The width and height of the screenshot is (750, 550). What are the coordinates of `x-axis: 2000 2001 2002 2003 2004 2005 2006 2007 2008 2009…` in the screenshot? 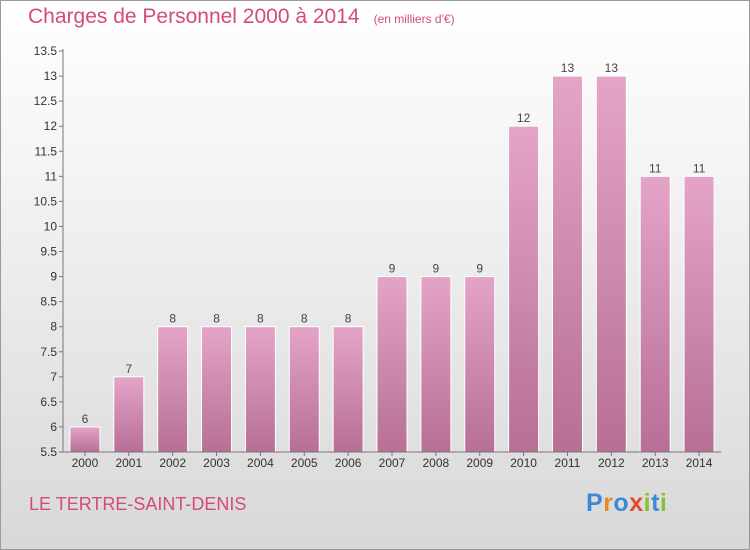 It's located at (392, 461).